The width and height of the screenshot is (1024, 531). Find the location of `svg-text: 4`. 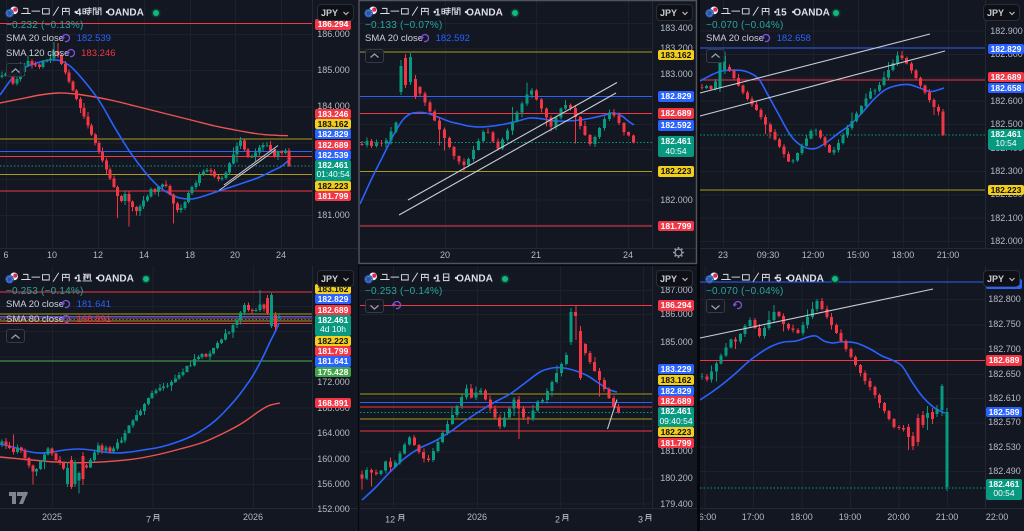

svg-text: 4 is located at coordinates (79, 12).